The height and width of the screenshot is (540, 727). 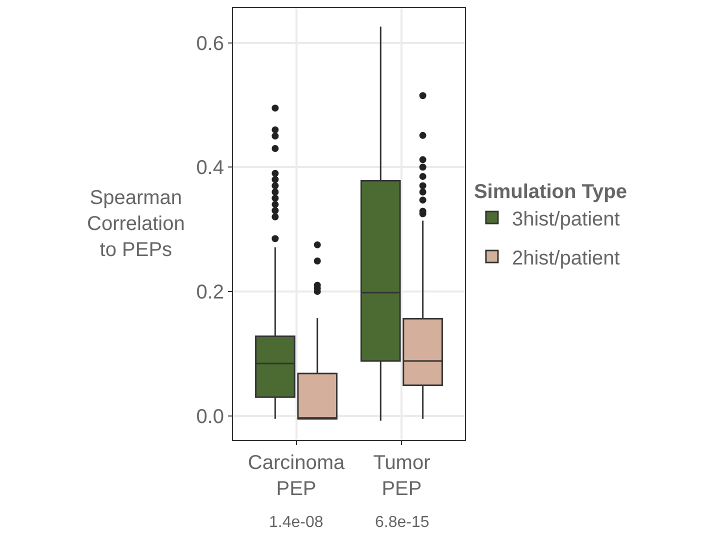 What do you see at coordinates (210, 43) in the screenshot?
I see `y-tick-label: 0.6` at bounding box center [210, 43].